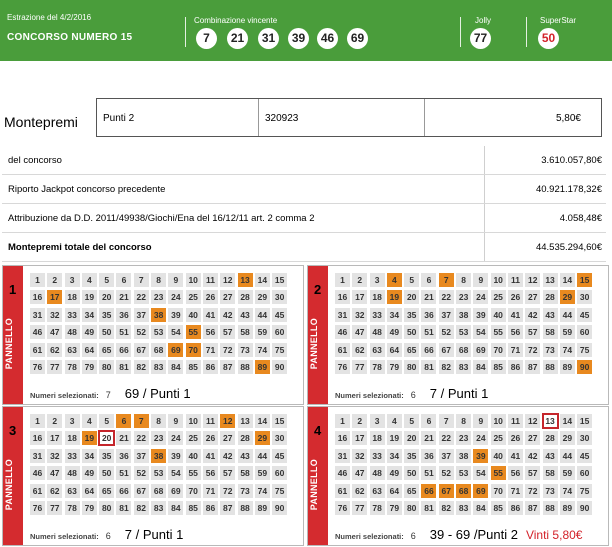 The height and width of the screenshot is (547, 612). What do you see at coordinates (567, 490) in the screenshot?
I see `number-cell: 74` at bounding box center [567, 490].